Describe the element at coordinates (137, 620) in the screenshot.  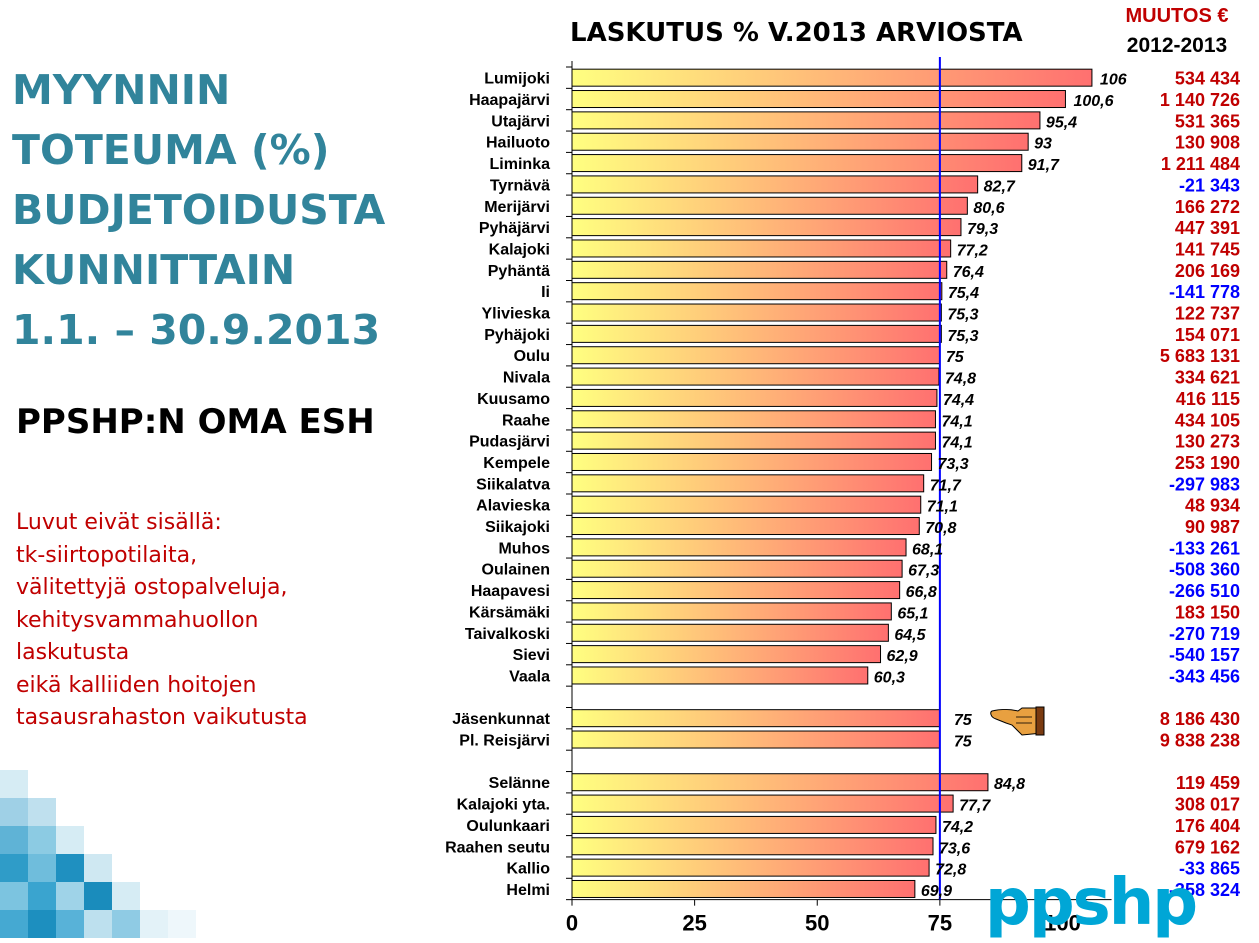
I see `note-line: kehitysvammahuollon` at that location.